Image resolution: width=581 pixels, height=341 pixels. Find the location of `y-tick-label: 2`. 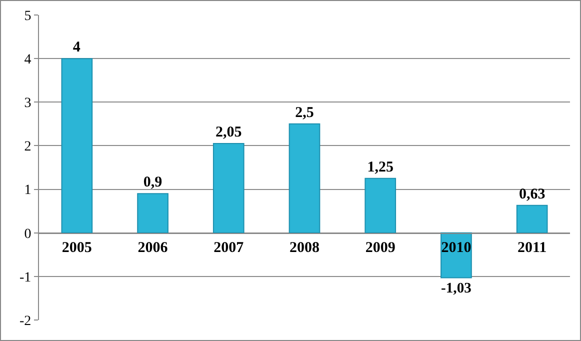

y-tick-label: 2 is located at coordinates (28, 147).